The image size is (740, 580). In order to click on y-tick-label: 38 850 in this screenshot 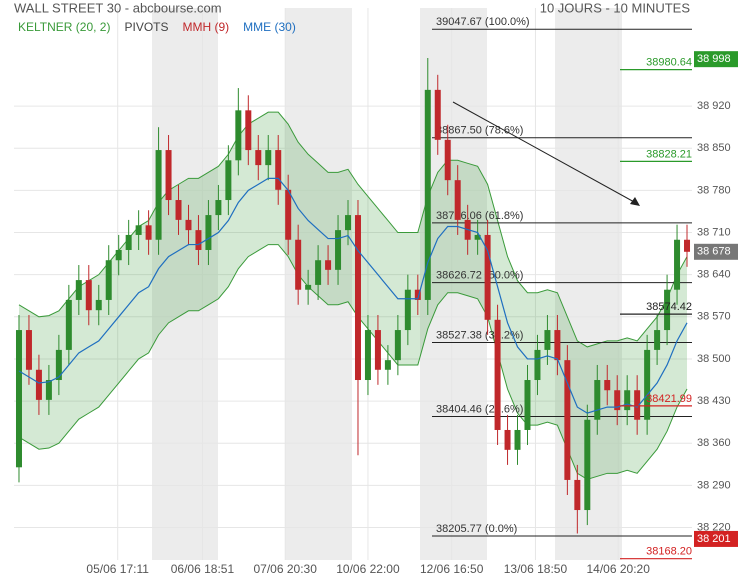, I will do `click(714, 148)`.